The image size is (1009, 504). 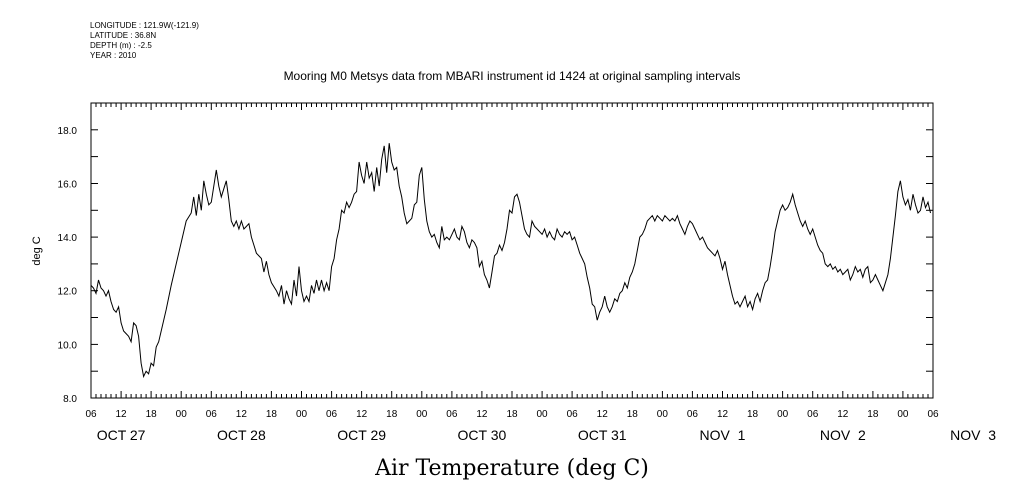 What do you see at coordinates (511, 468) in the screenshot?
I see `chart-caption: Air Temperature (deg C)` at bounding box center [511, 468].